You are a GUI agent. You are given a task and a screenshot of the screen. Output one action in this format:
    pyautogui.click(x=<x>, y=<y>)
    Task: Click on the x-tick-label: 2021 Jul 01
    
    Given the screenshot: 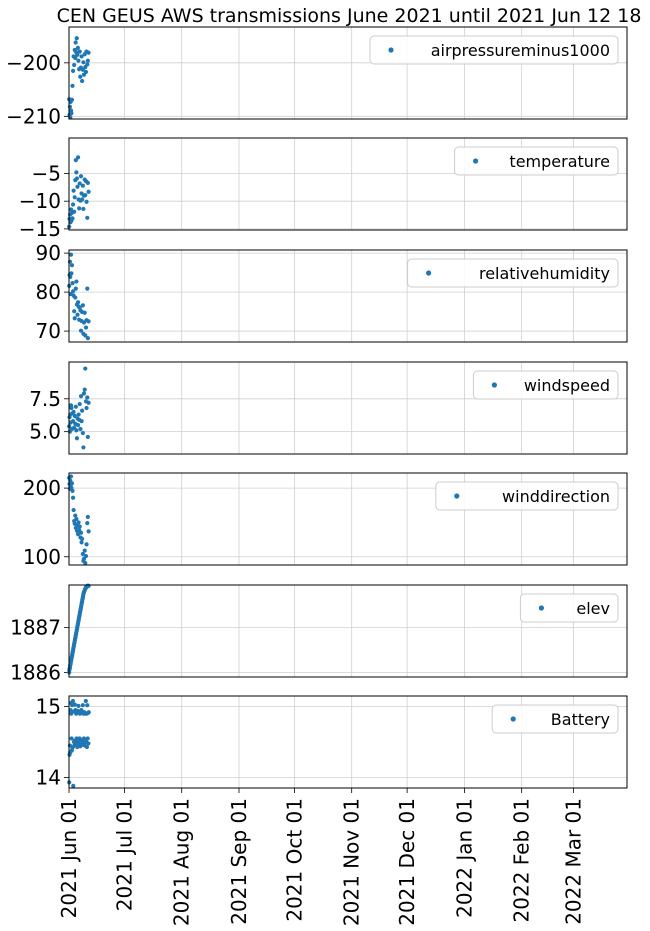 What is the action you would take?
    pyautogui.click(x=124, y=854)
    